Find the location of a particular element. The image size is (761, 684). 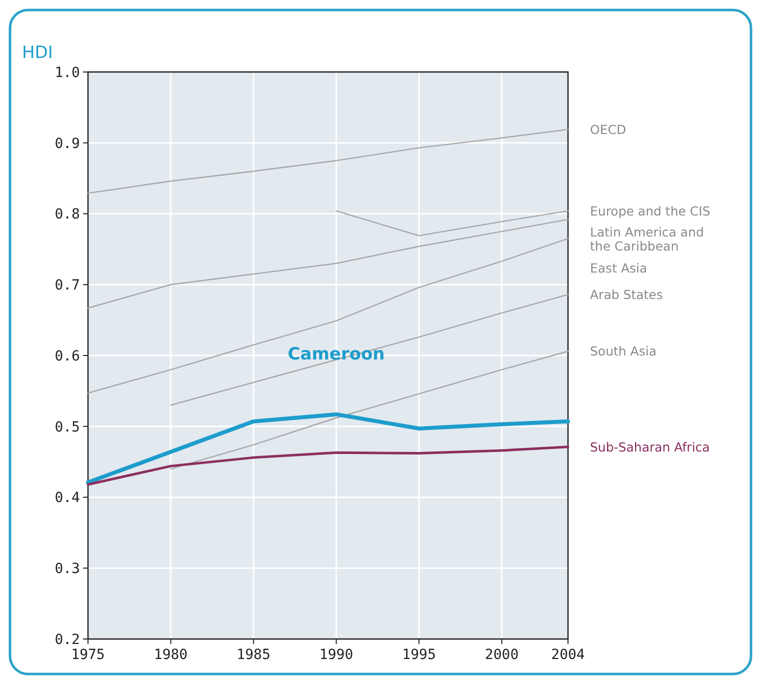

y-tick-label: 0.6 is located at coordinates (67, 356).